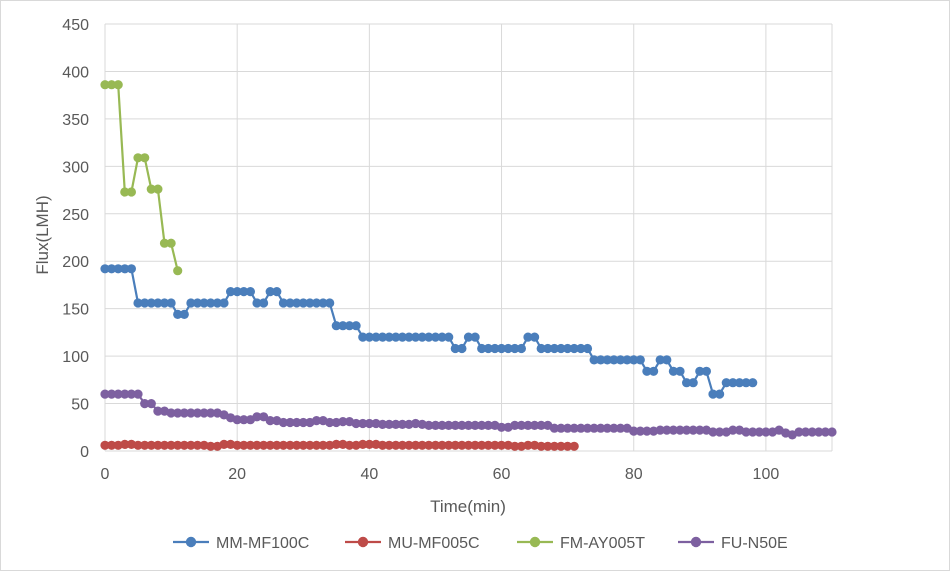 The height and width of the screenshot is (575, 950). I want to click on series-mu-mf005c, so click(339, 445).